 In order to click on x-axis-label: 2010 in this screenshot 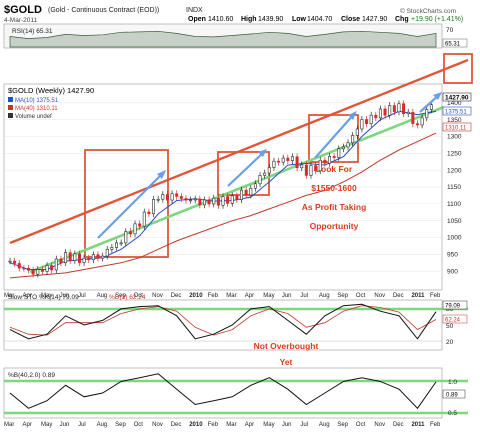, I will do `click(196, 425)`.